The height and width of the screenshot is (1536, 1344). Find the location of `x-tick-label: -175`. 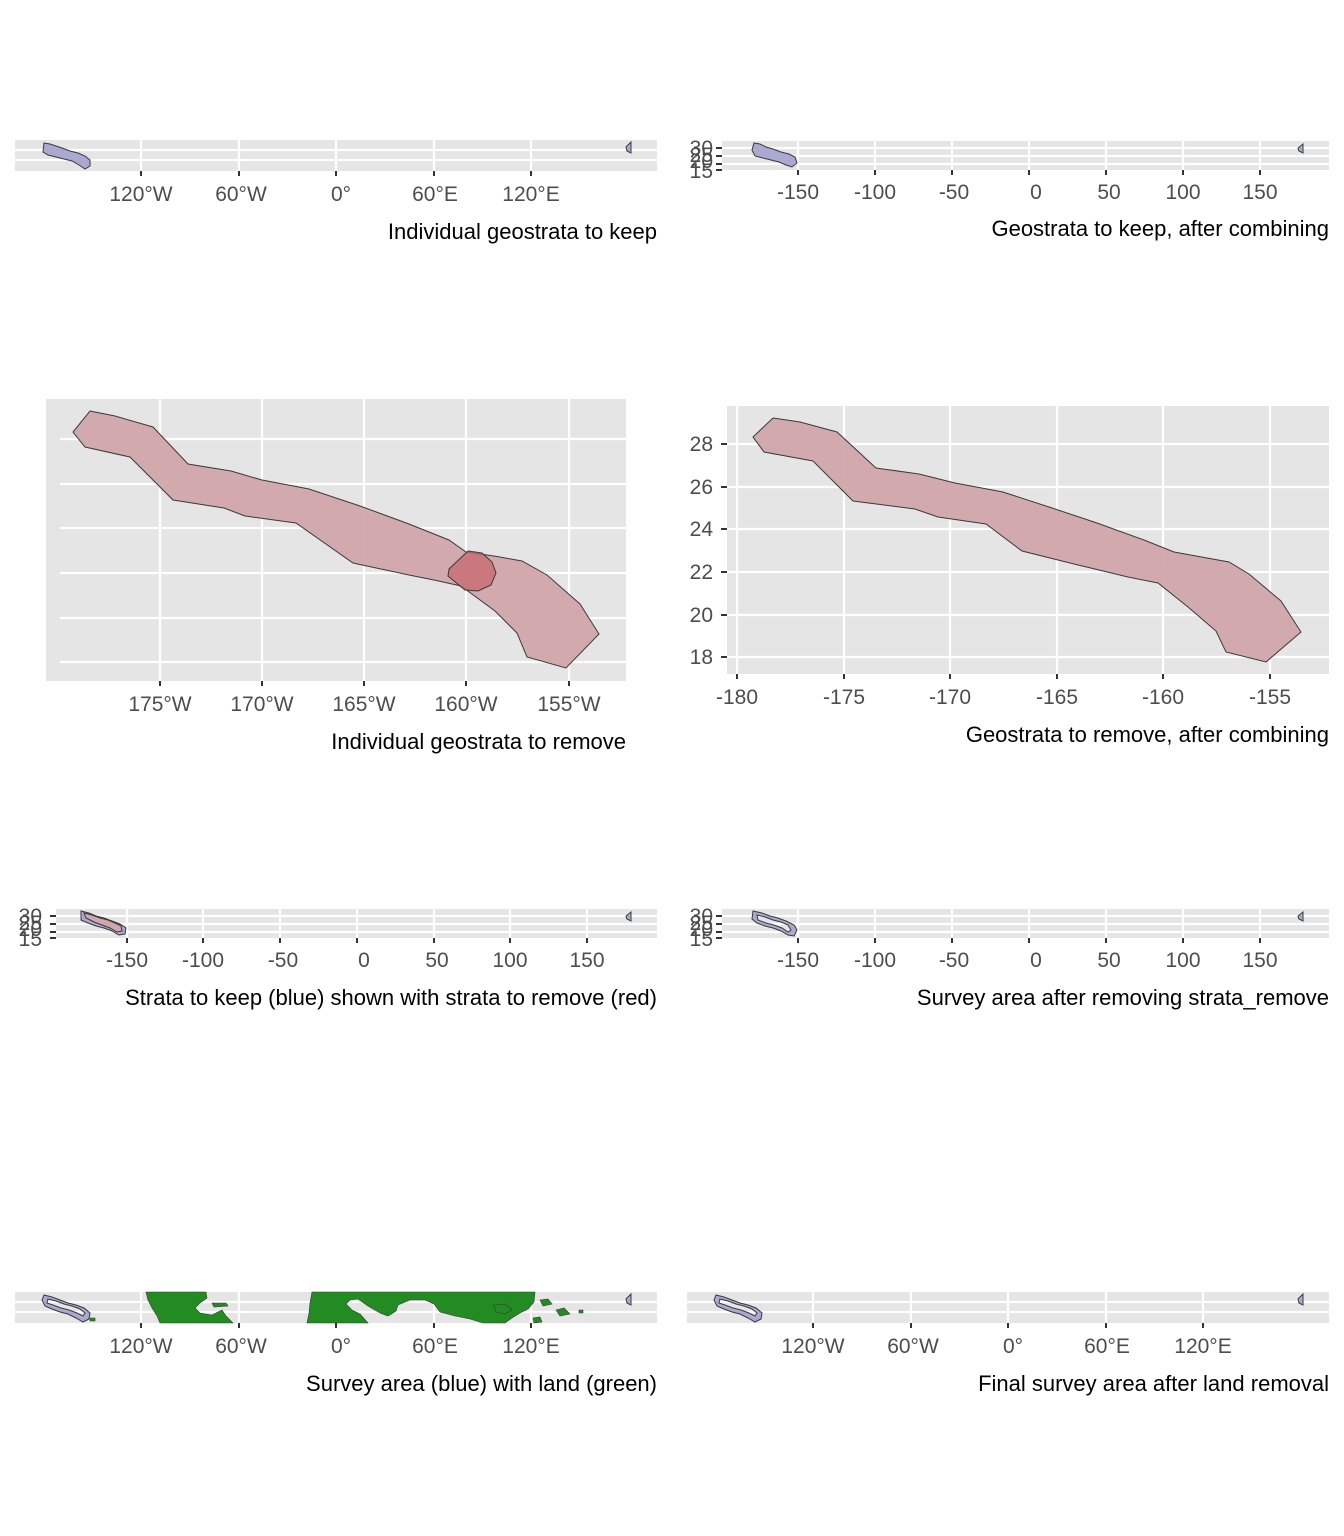

x-tick-label: -175 is located at coordinates (844, 697).